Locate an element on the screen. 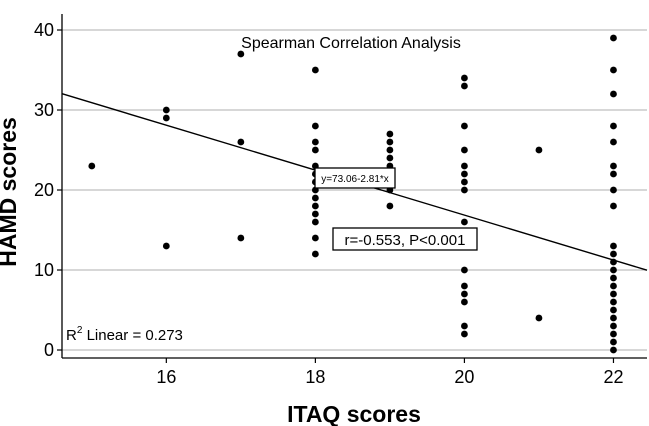 This screenshot has height=426, width=649. y-tick-label: 30 is located at coordinates (44, 110).